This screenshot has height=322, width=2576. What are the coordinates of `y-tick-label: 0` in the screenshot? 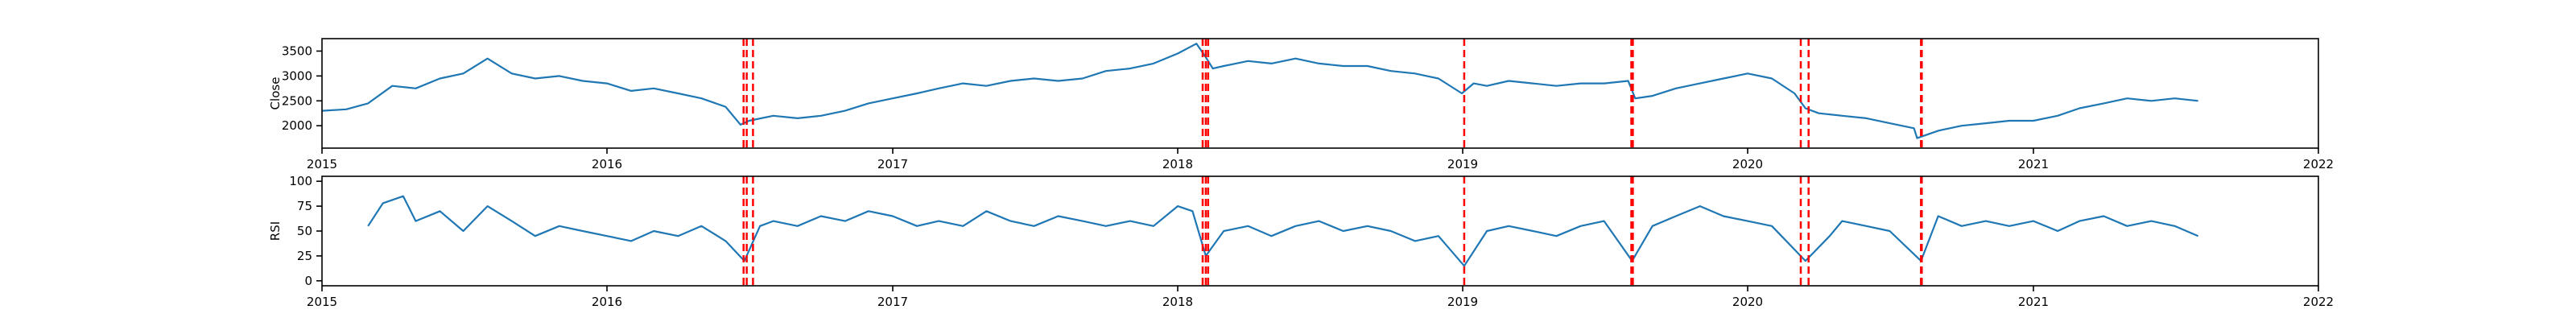 It's located at (308, 281).